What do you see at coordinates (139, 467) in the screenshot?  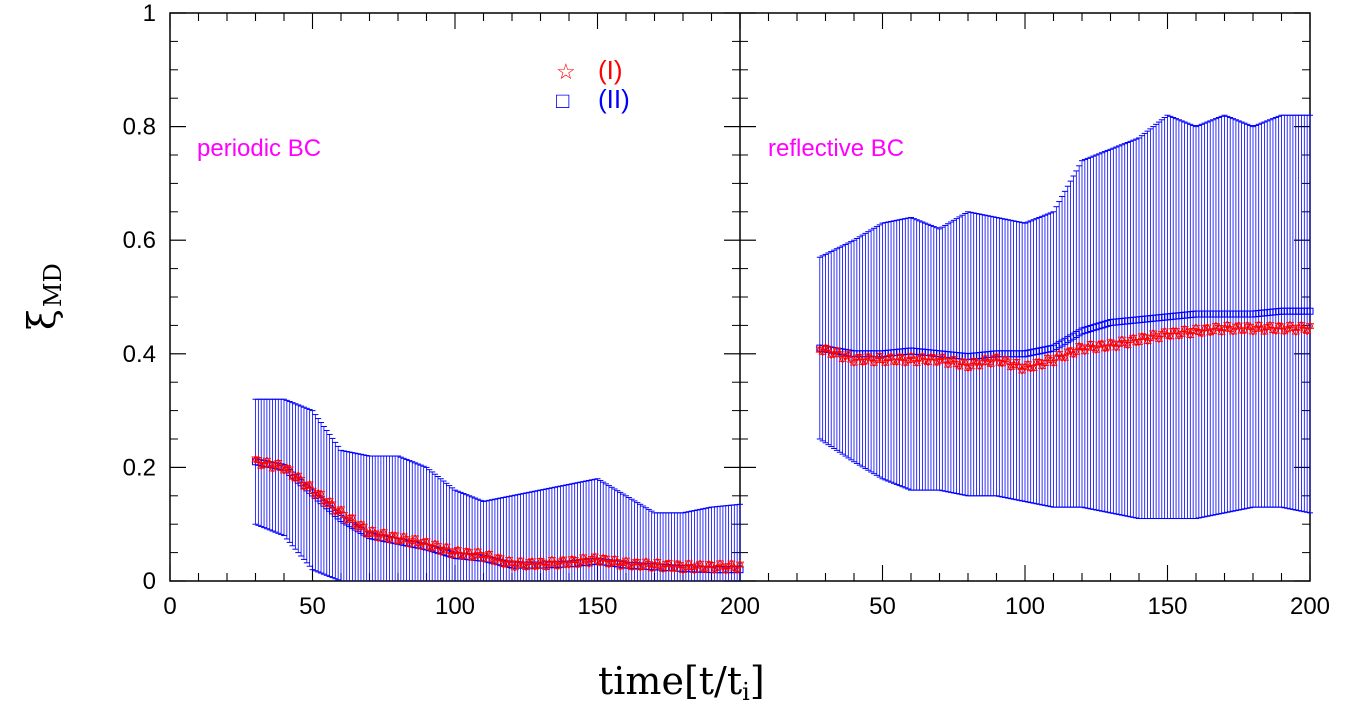 I see `y-tick-label: 0.2` at bounding box center [139, 467].